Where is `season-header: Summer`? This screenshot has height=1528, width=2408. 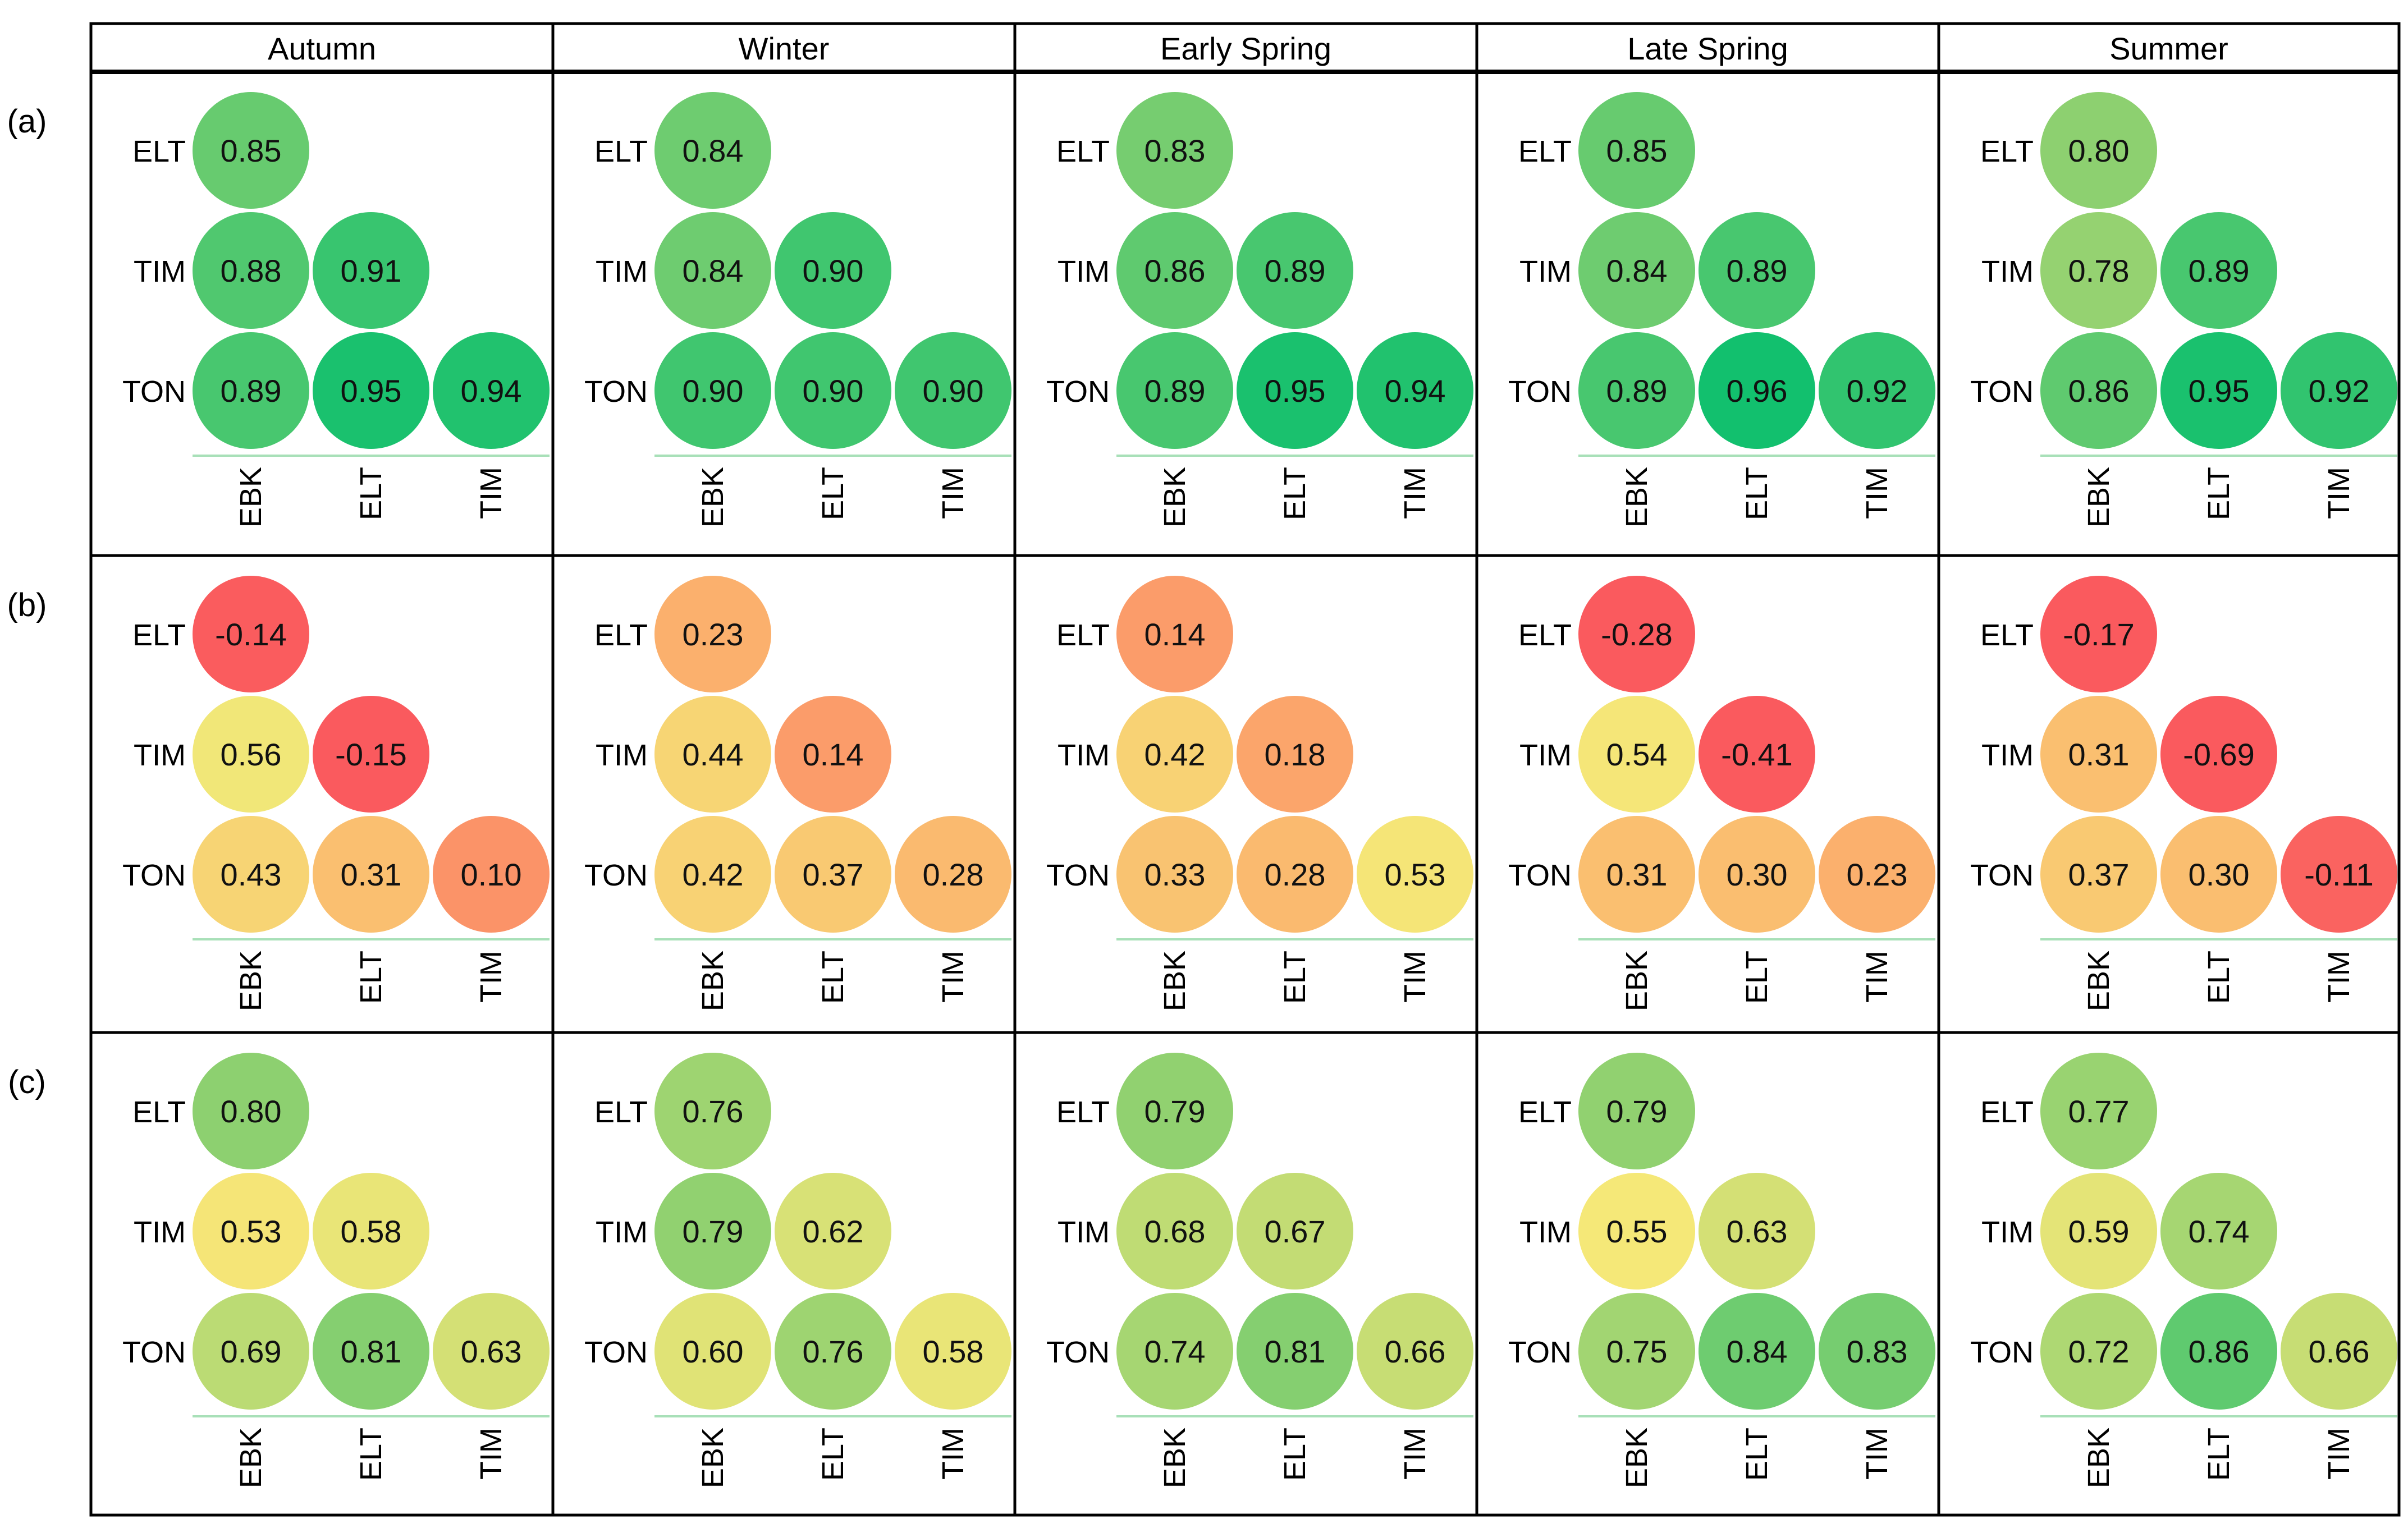 season-header: Summer is located at coordinates (2168, 48).